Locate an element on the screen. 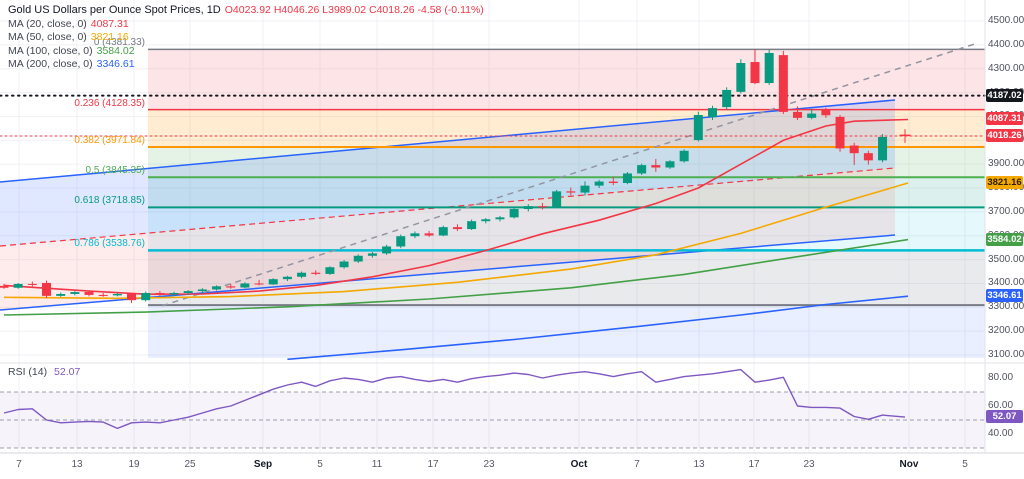  price-axis-label: 4300.00 is located at coordinates (1006, 68).